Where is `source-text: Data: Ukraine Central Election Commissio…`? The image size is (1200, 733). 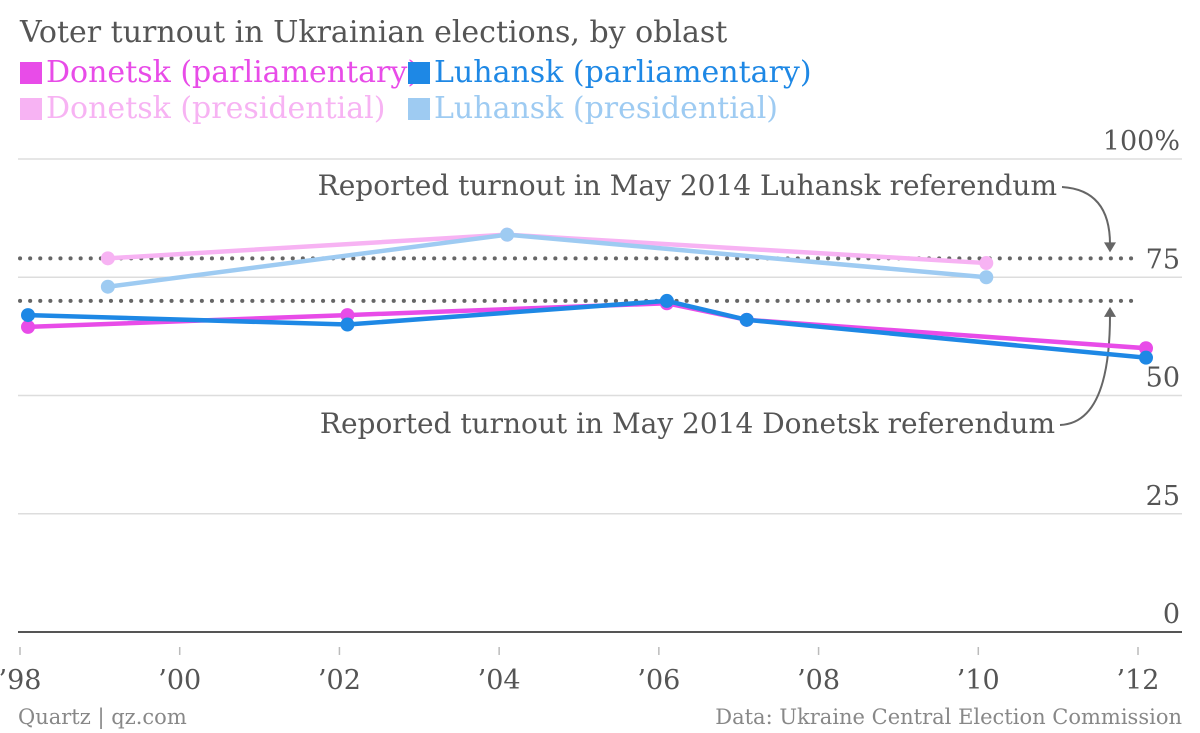 source-text: Data: Ukraine Central Election Commissio… is located at coordinates (948, 717).